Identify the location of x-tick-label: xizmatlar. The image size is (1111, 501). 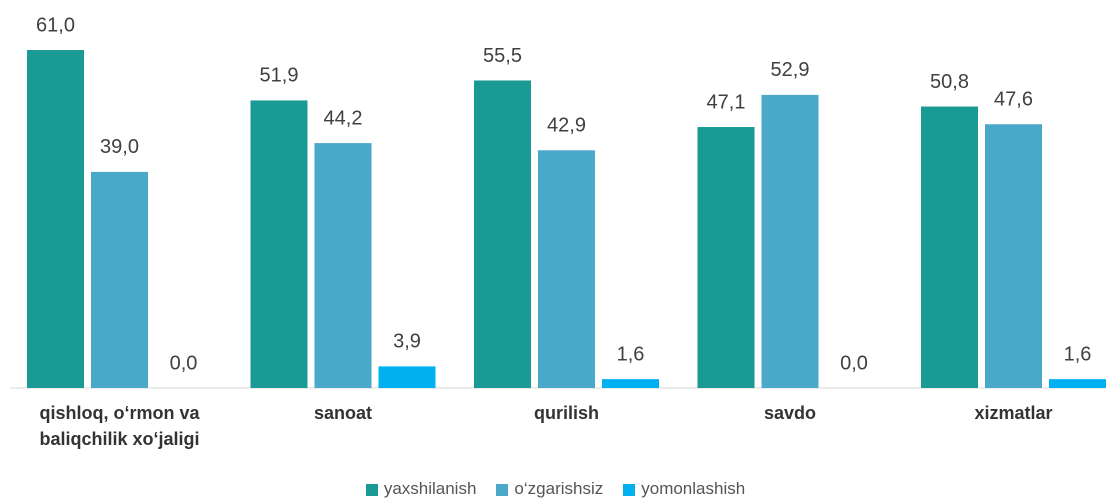
(1013, 413).